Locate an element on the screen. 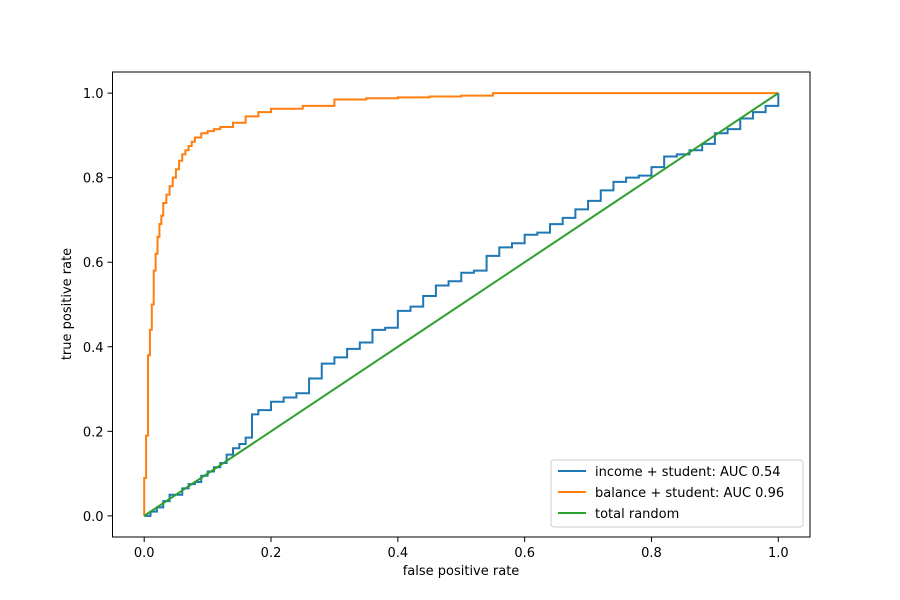 Image resolution: width=900 pixels, height=600 pixels. y-axis: 0.0 0.2 0.4 0.6 0.8 1.0 is located at coordinates (98, 306).